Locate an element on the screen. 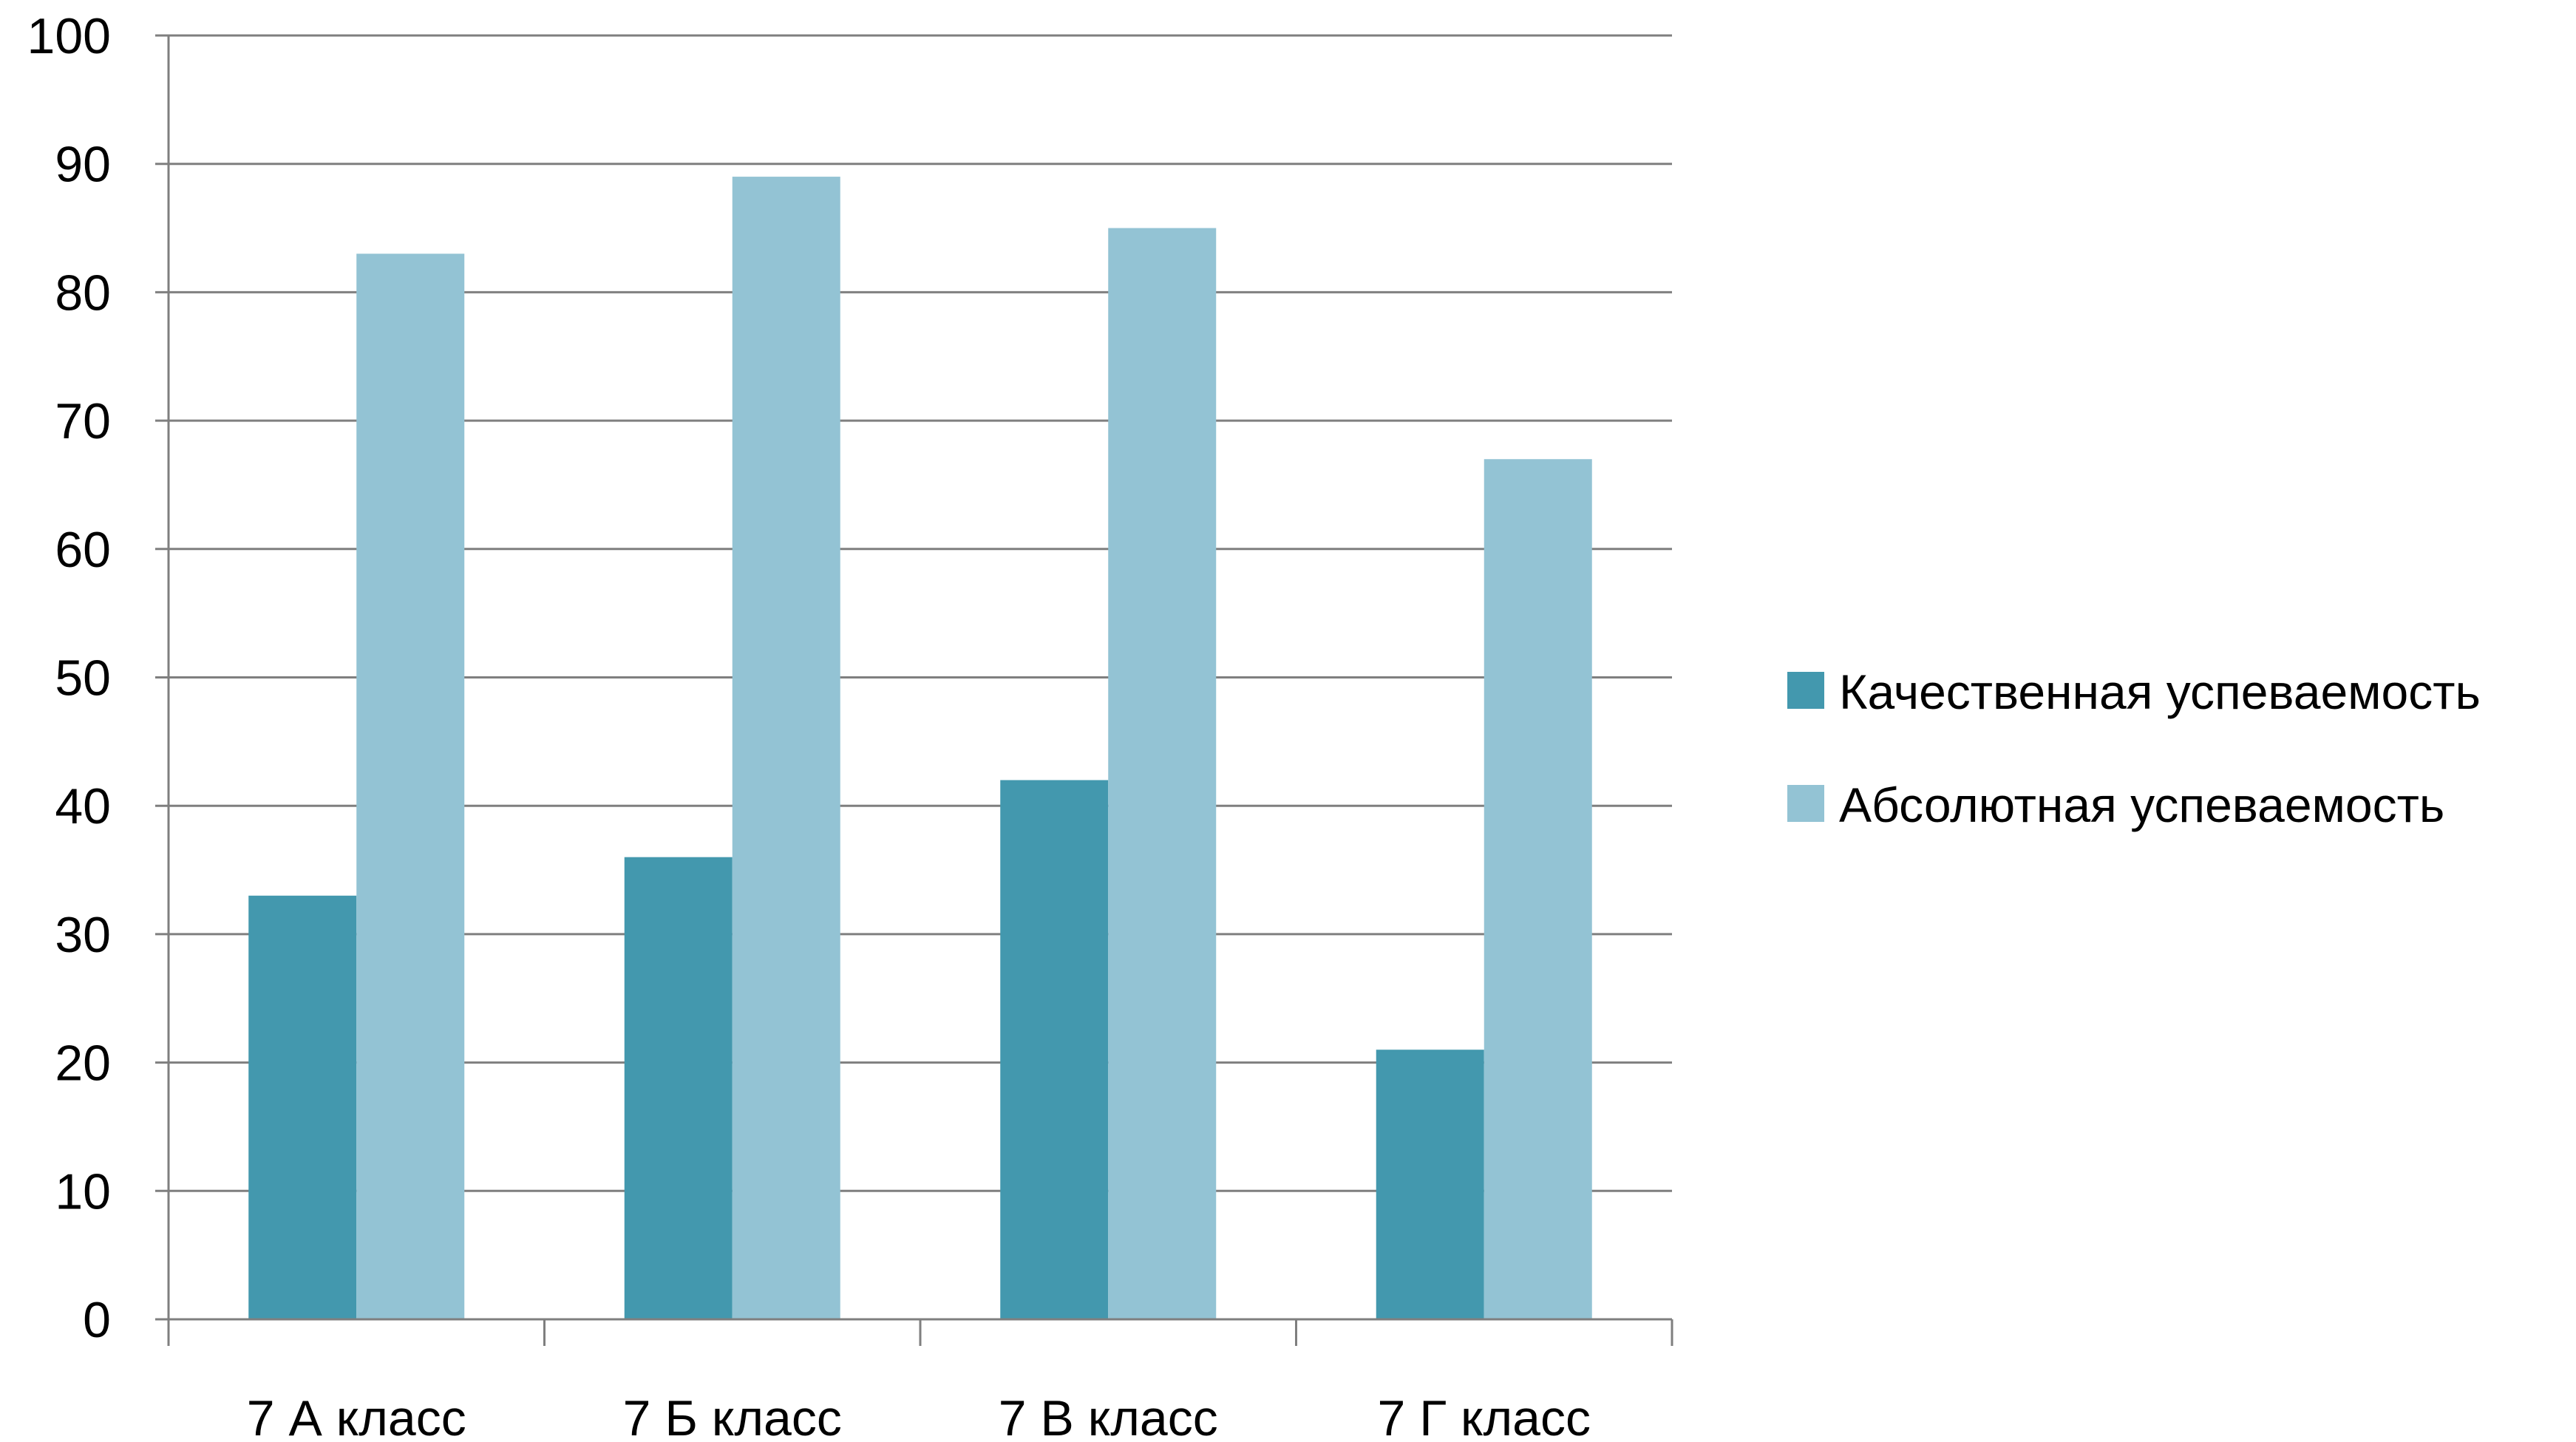  y-tick-label: 100 is located at coordinates (69, 36).